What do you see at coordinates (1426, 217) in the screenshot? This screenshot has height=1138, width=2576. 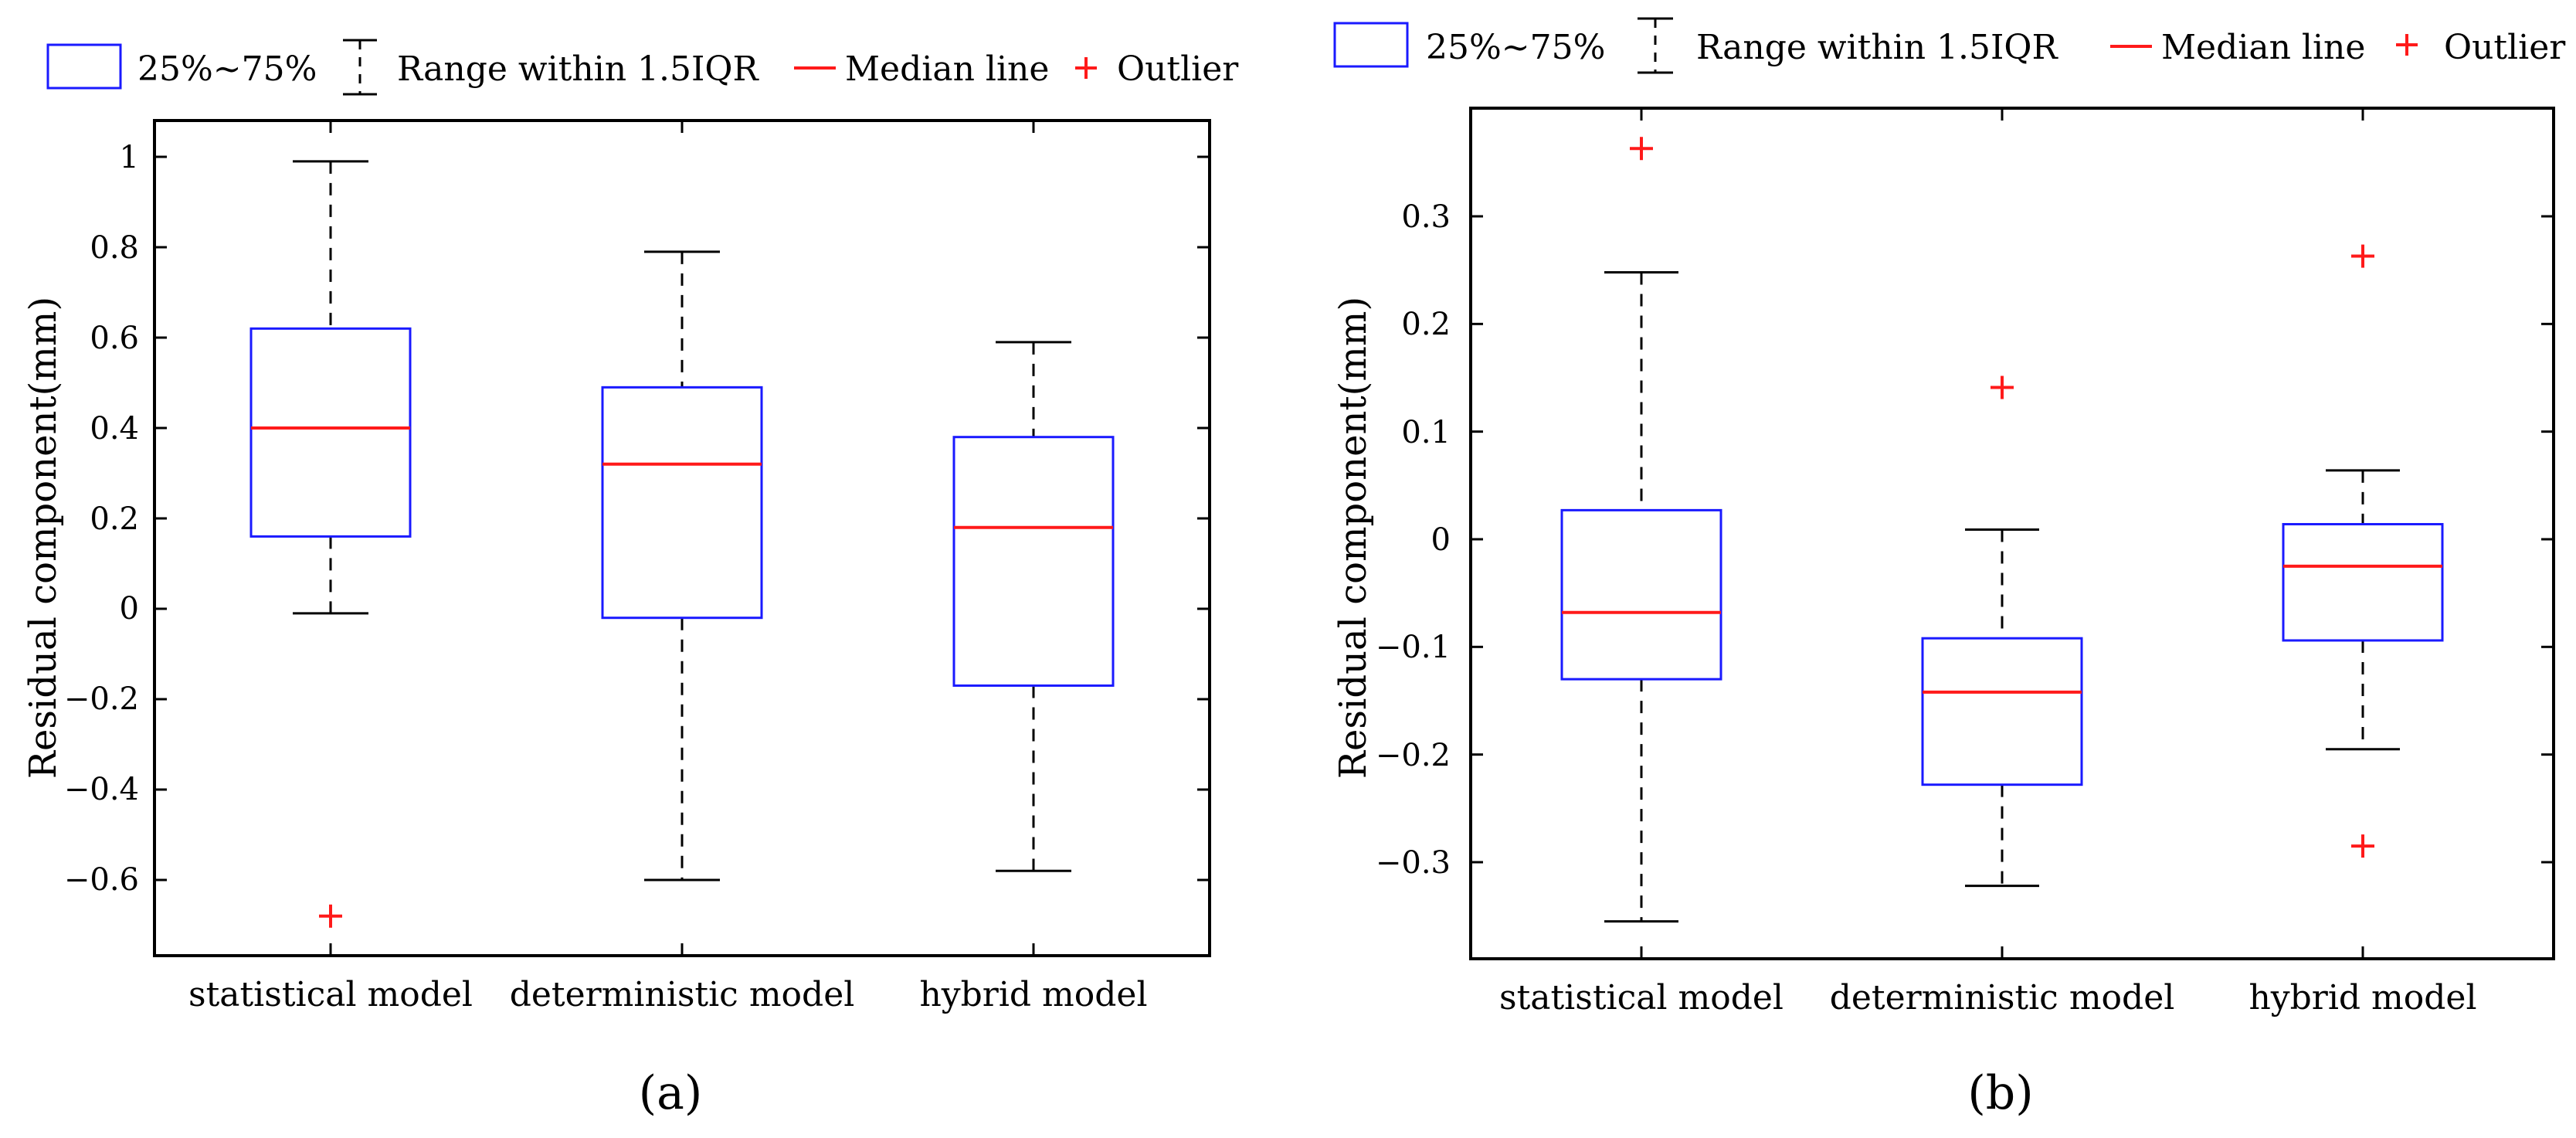 I see `y-tick-label: 0.3` at bounding box center [1426, 217].